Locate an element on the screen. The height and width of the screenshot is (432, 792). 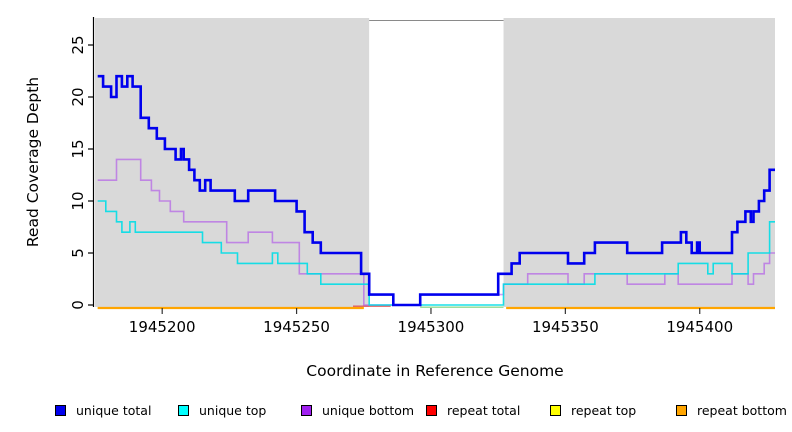
legend-label-repeat-total: repeat total is located at coordinates (484, 410).